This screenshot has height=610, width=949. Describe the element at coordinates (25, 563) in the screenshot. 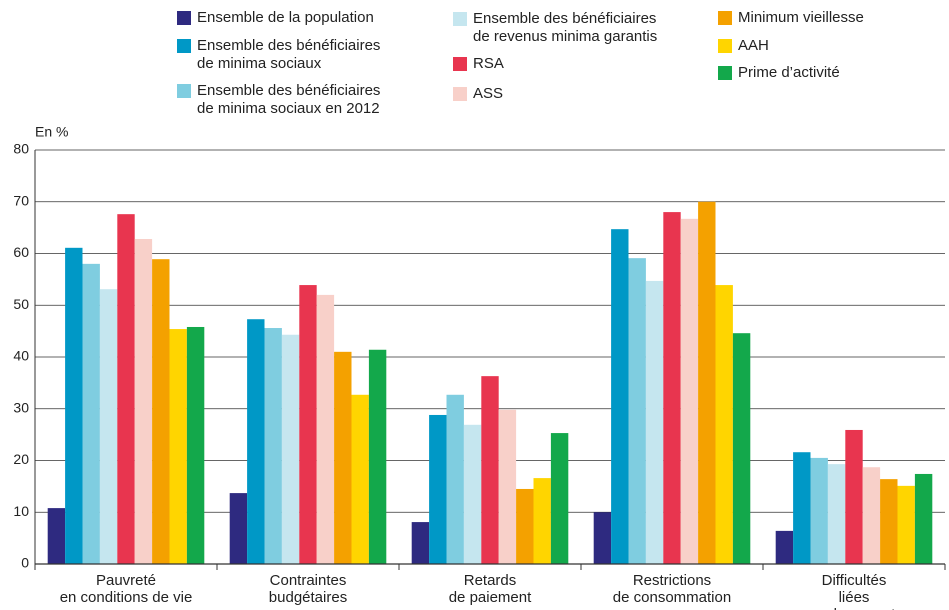

I see `y-tick-label: 0` at that location.